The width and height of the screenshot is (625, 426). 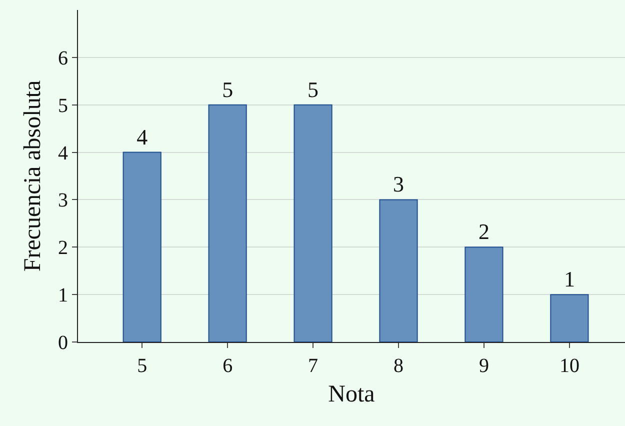 I want to click on x-tick-label: 9, so click(x=483, y=366).